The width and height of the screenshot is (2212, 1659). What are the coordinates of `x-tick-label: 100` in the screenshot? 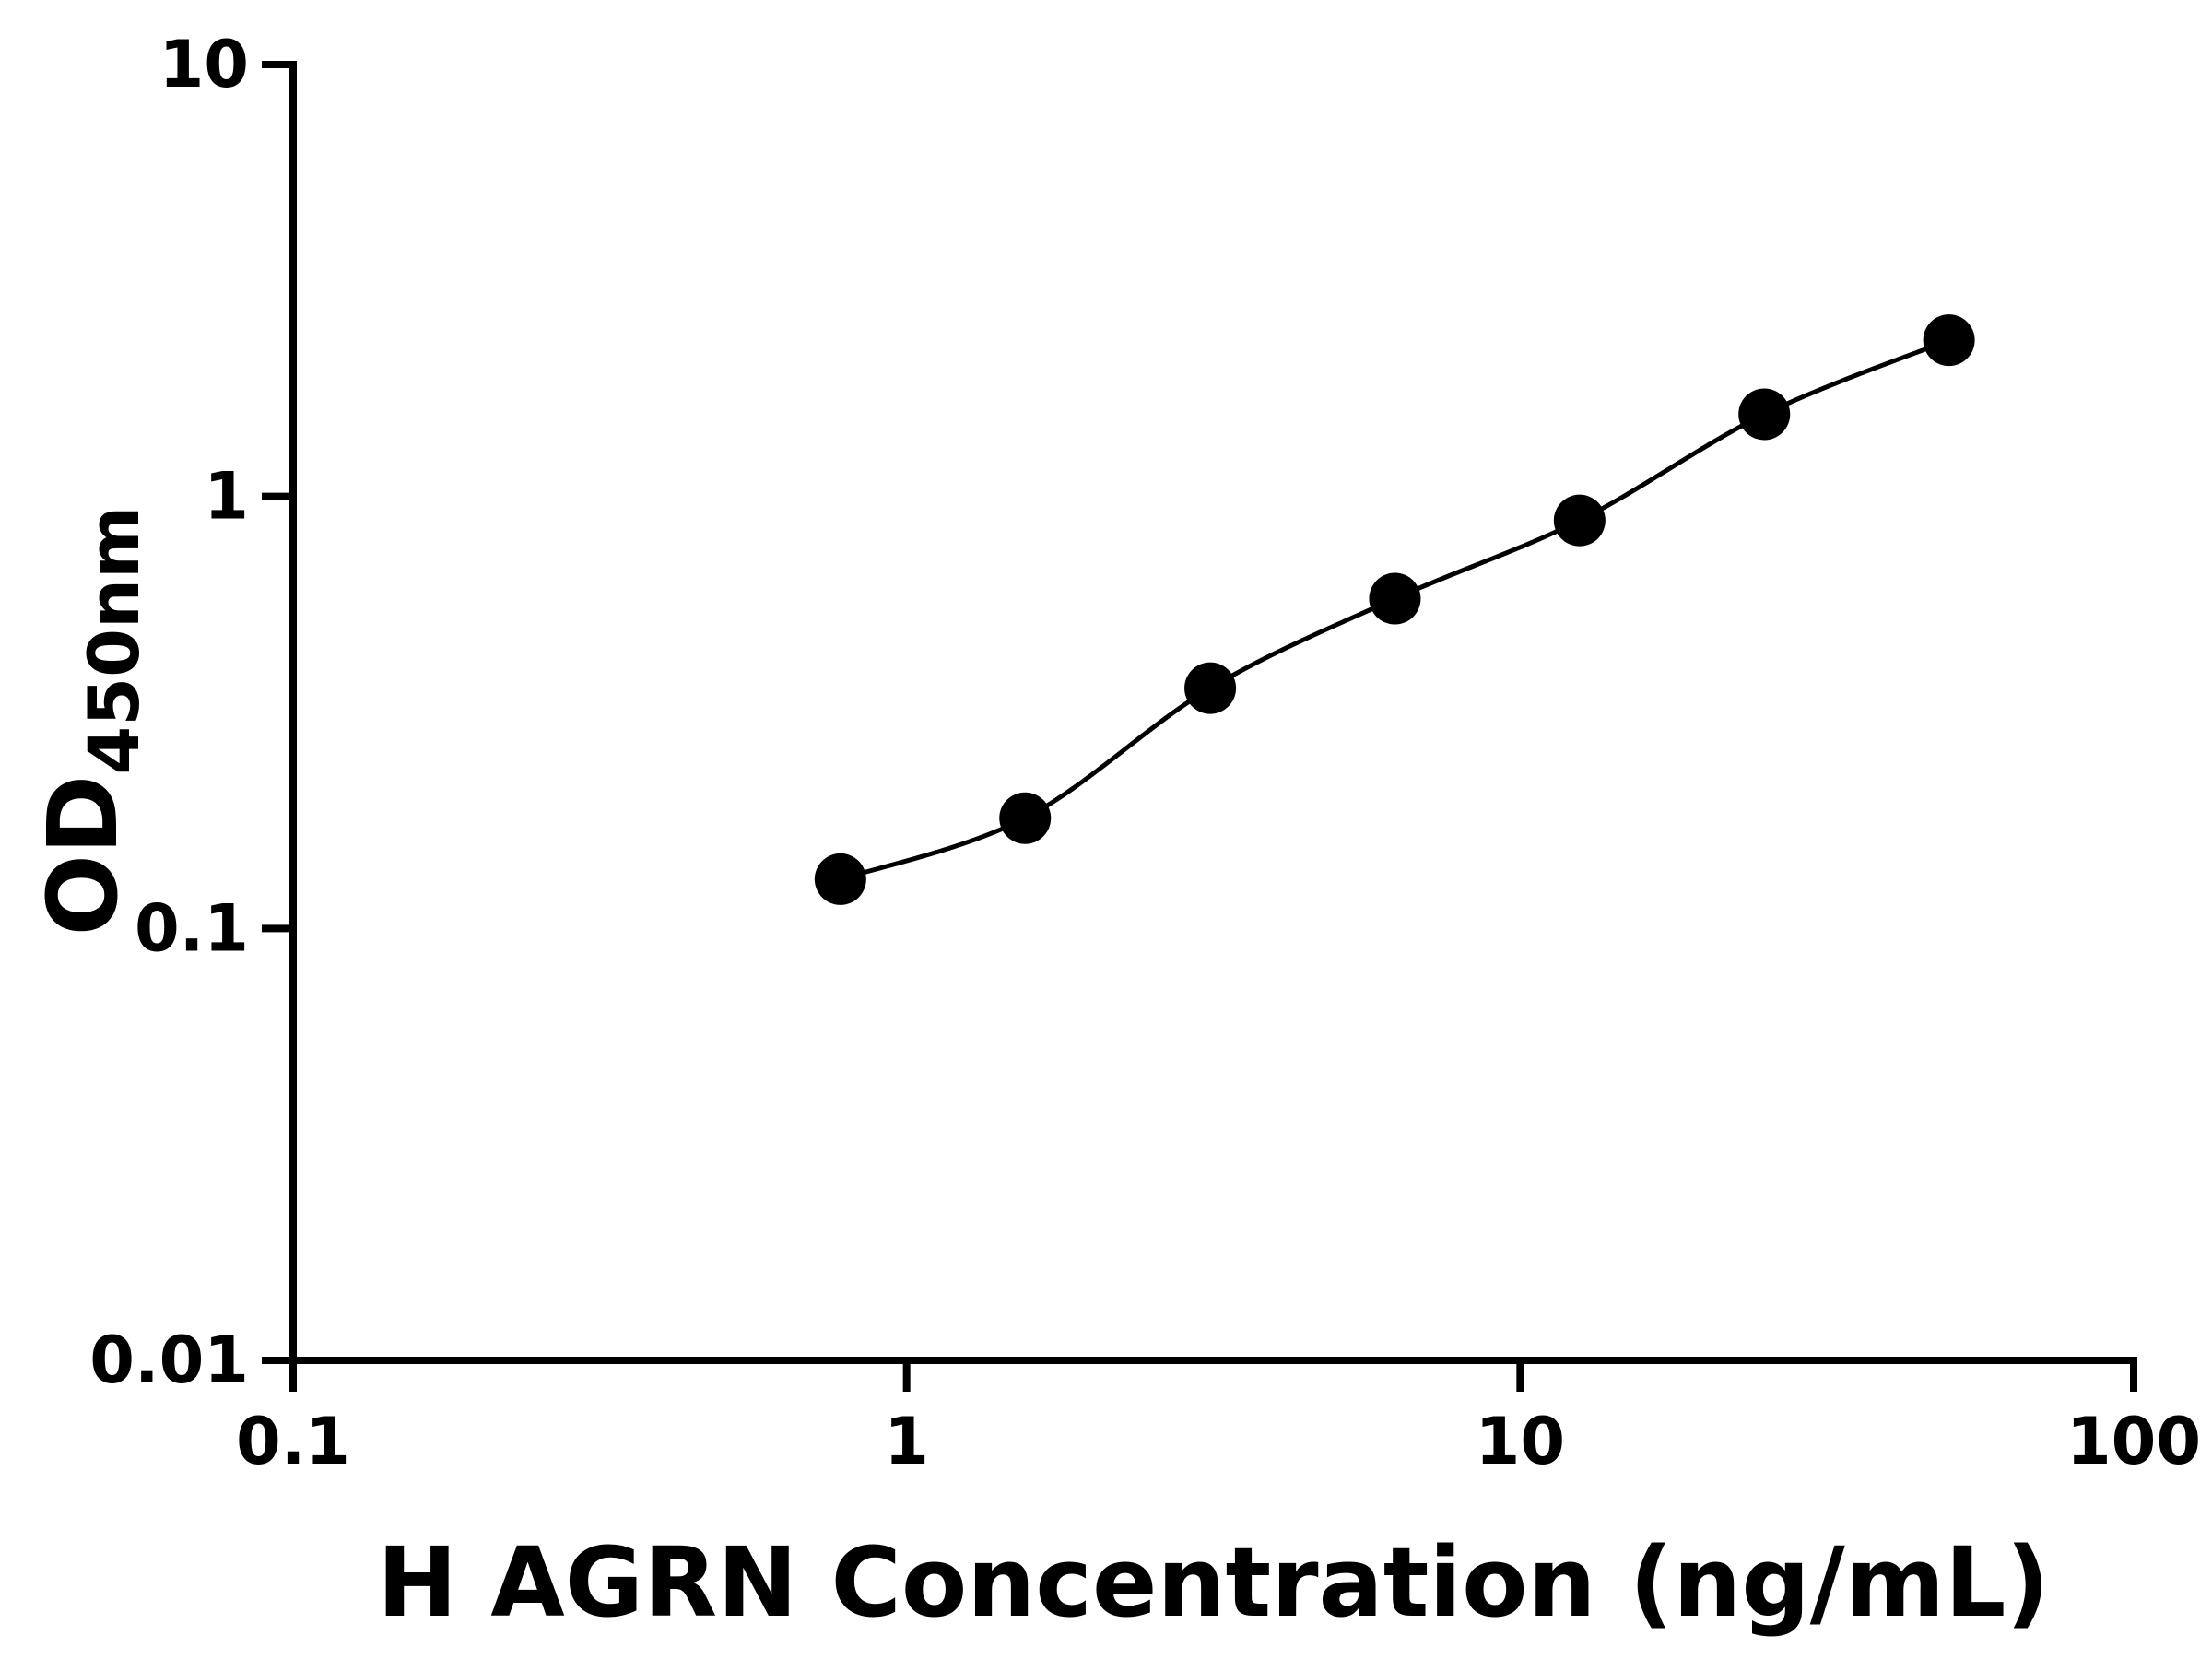 It's located at (2133, 1441).